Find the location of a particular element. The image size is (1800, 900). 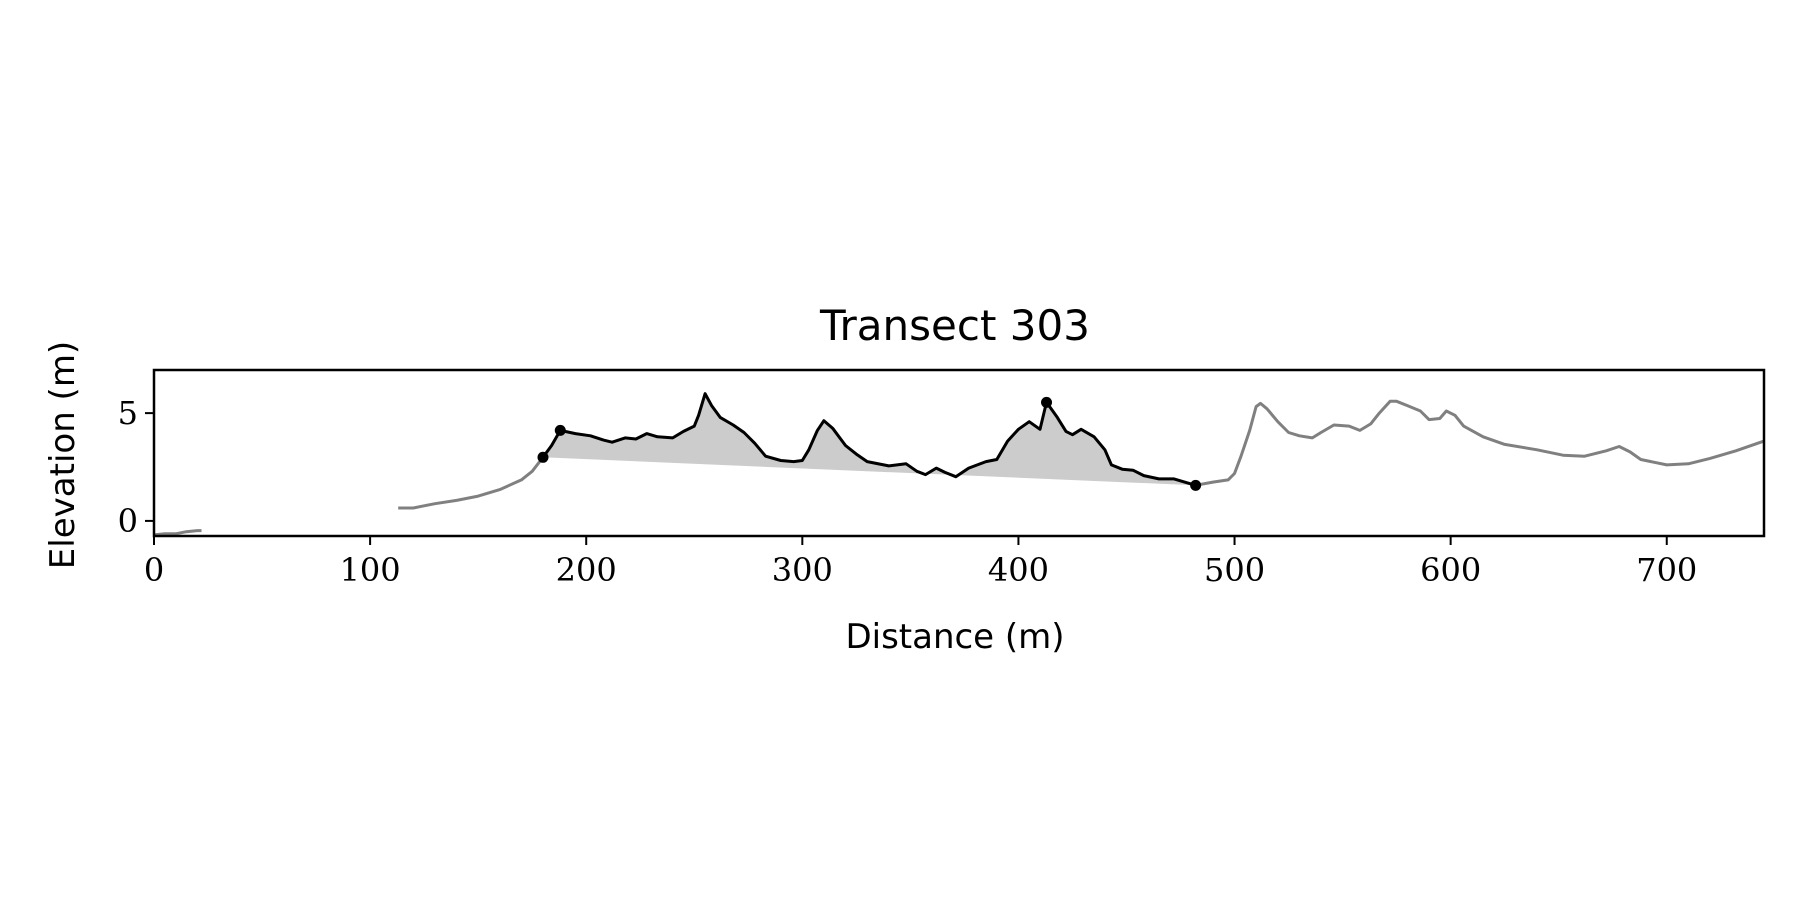

y-axis: 05 is located at coordinates (136, 467).